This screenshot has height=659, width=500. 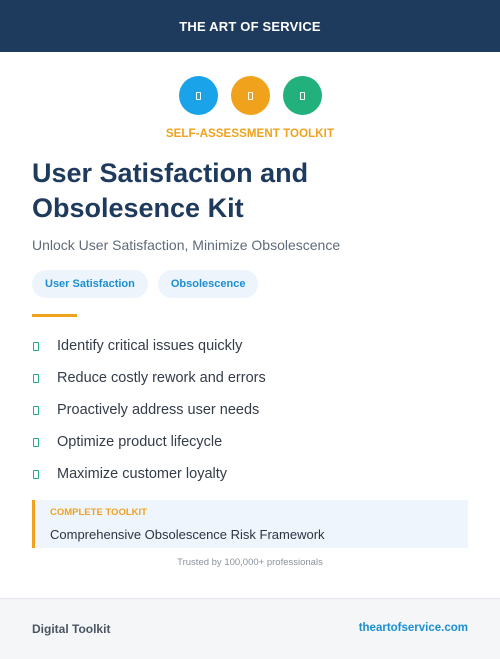 What do you see at coordinates (250, 562) in the screenshot?
I see `trust-statement: Trusted by 100,000+ professionals` at bounding box center [250, 562].